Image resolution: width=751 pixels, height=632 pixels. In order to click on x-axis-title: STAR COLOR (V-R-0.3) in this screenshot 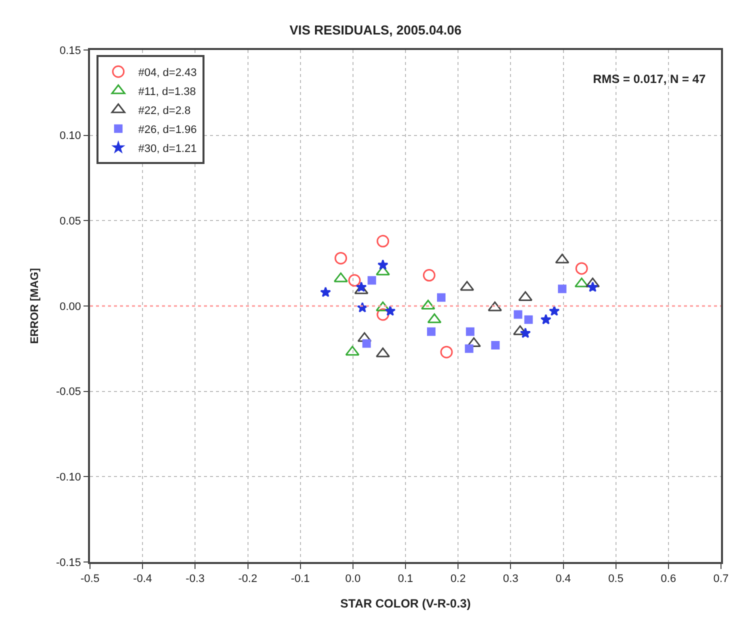, I will do `click(405, 603)`.